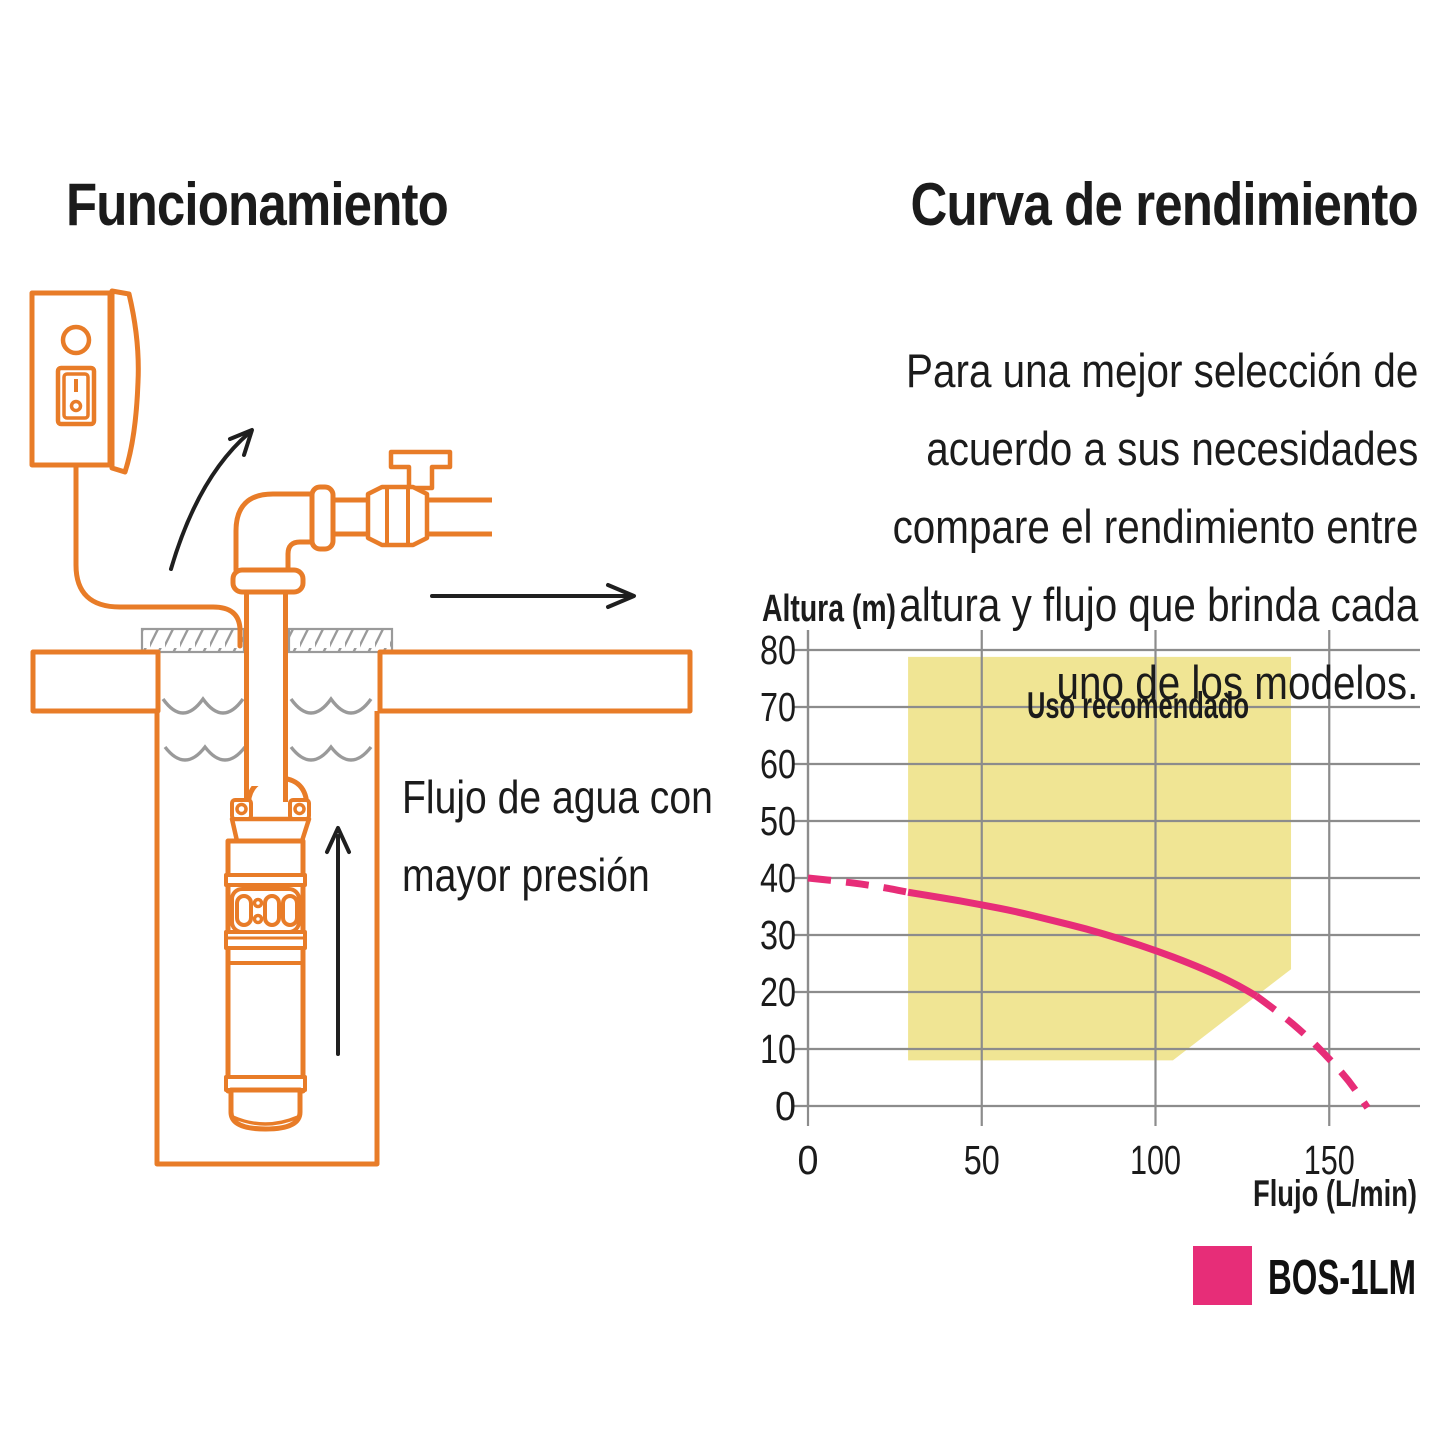 The width and height of the screenshot is (1445, 1445). What do you see at coordinates (778, 821) in the screenshot?
I see `y-tick-label: 50` at bounding box center [778, 821].